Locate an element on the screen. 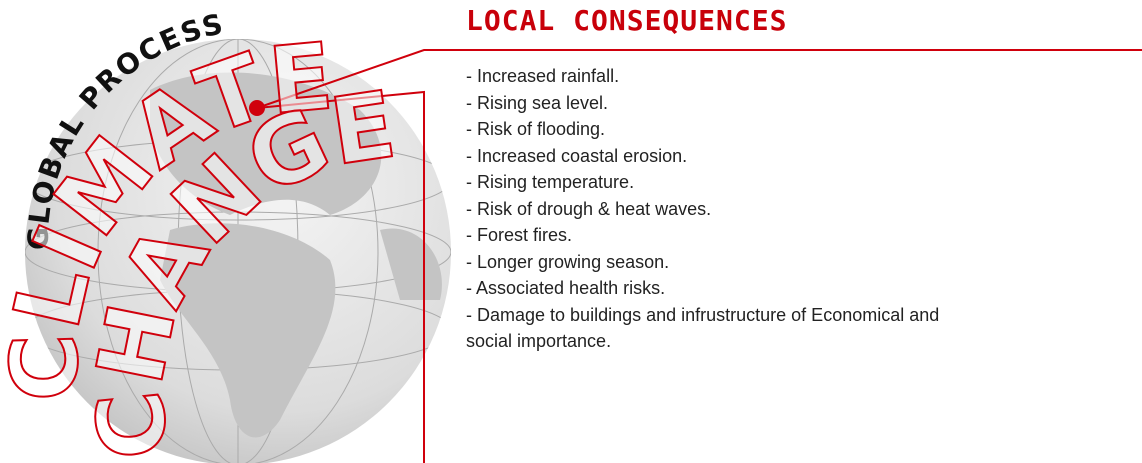 The image size is (1142, 463). consequence-item: - Longer growing season. is located at coordinates (568, 261).